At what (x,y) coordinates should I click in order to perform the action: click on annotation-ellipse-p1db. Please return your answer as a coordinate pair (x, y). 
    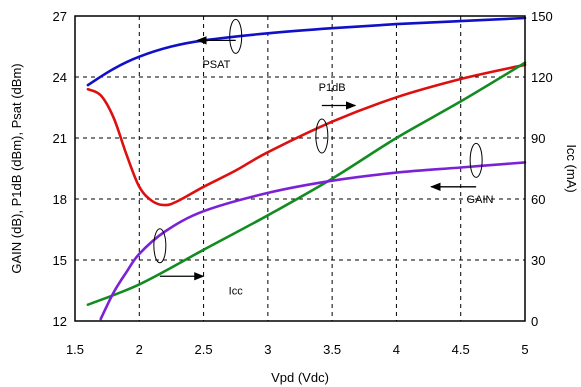
    Looking at the image, I should click on (322, 136).